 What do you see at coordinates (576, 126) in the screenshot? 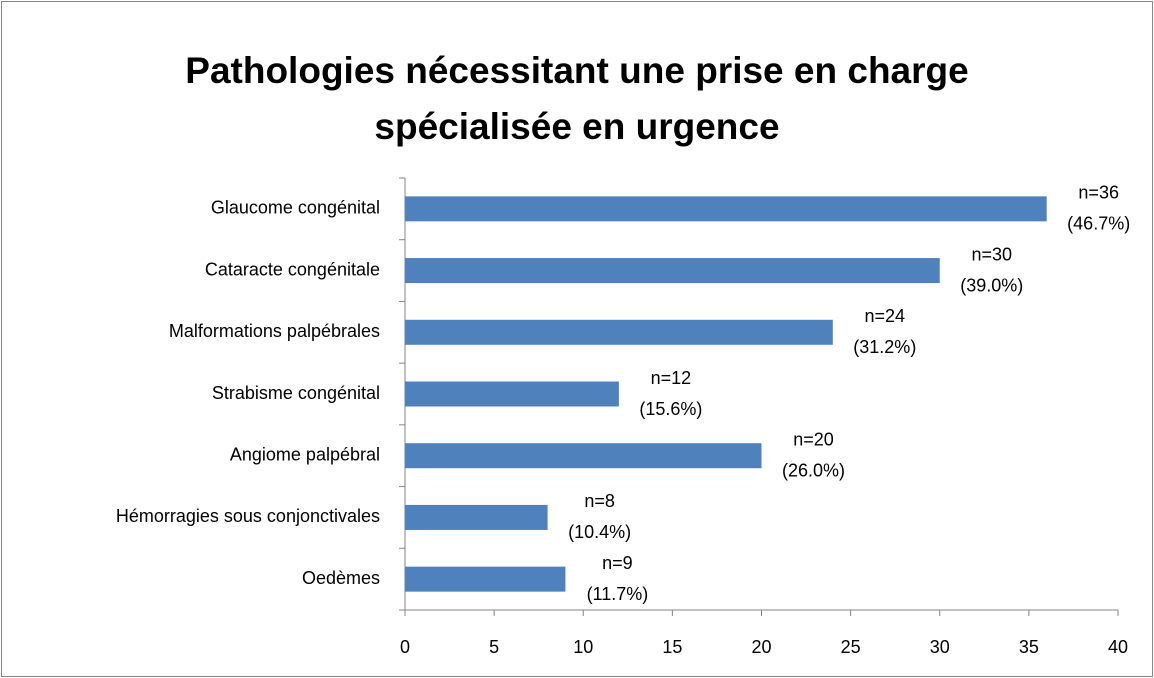
I see `chart-title: spécialisée en urgence` at bounding box center [576, 126].